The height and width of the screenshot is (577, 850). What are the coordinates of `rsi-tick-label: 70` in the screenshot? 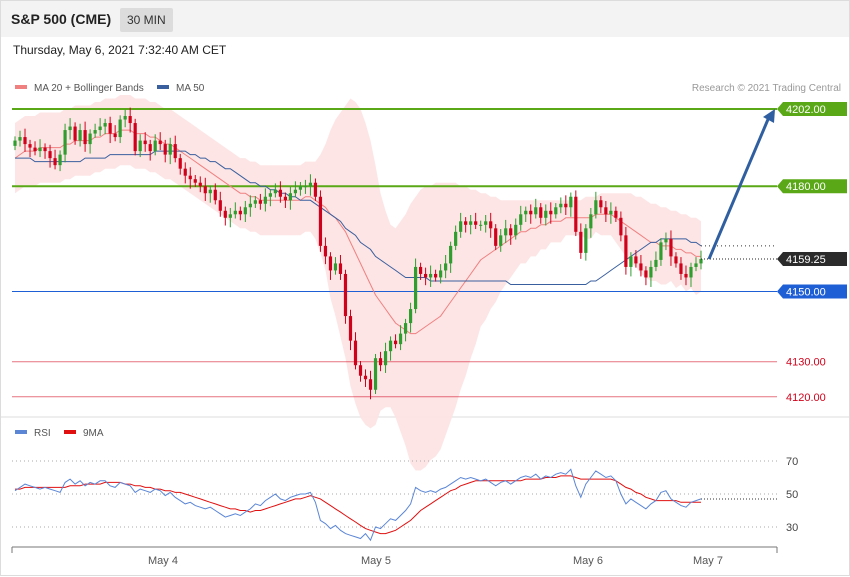 It's located at (792, 462).